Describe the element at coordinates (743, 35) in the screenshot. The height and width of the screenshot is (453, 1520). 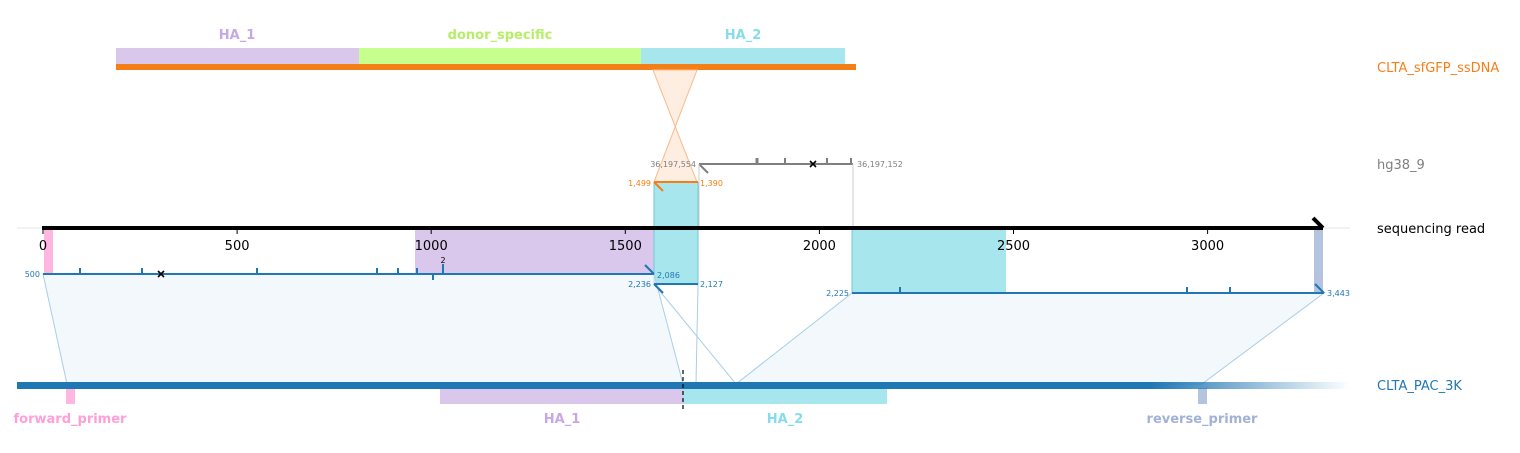
I see `donor-feature-ha2-label: HA_2` at that location.